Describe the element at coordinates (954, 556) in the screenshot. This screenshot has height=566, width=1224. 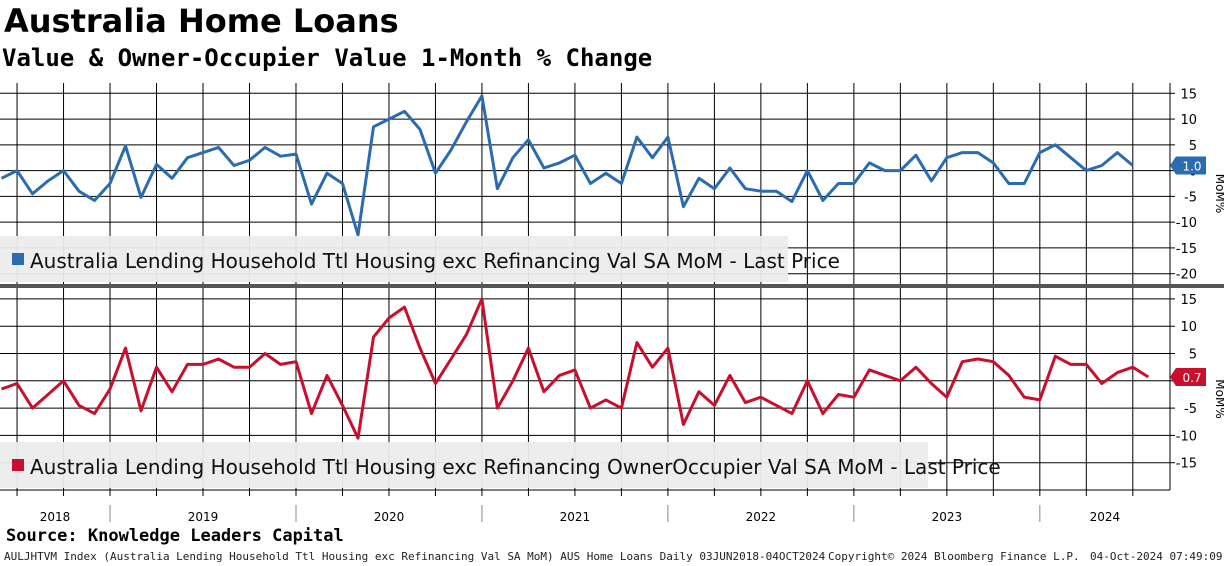
I see `footer-copyright: Copyright© 2024 Bloomberg Finance L.P.` at that location.